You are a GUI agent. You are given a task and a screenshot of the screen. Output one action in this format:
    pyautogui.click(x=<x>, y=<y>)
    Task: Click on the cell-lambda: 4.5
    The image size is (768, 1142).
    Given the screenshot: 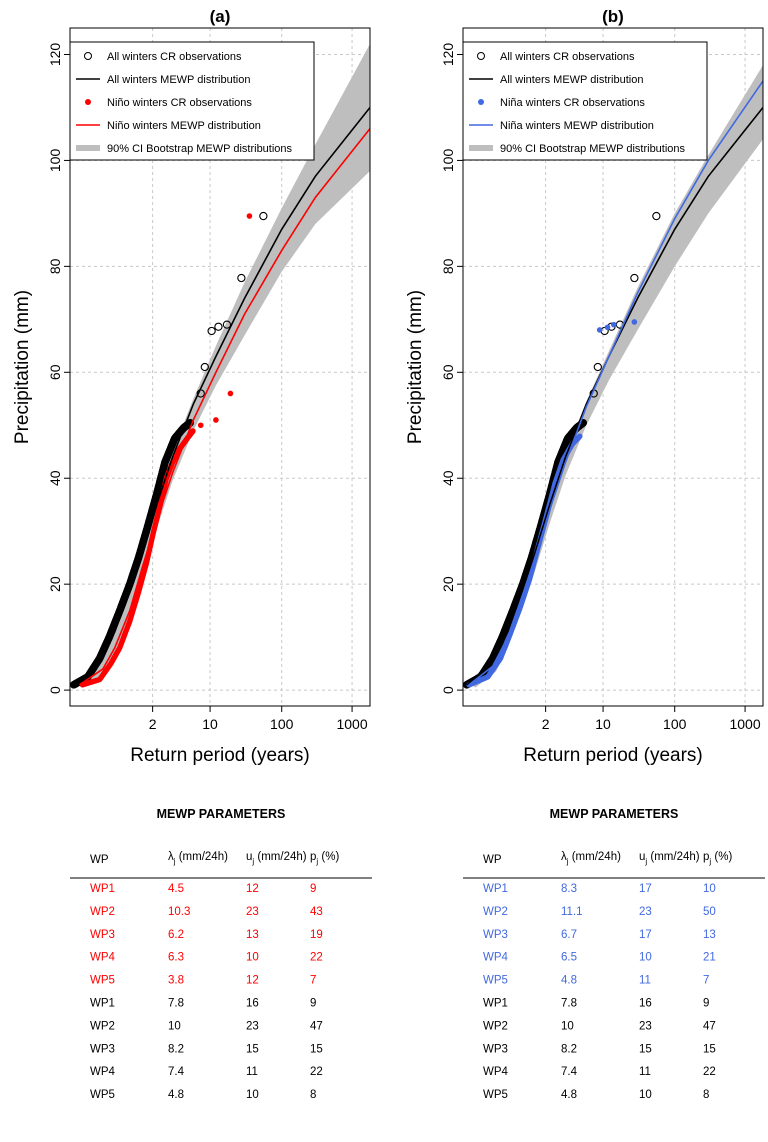 What is the action you would take?
    pyautogui.click(x=176, y=889)
    